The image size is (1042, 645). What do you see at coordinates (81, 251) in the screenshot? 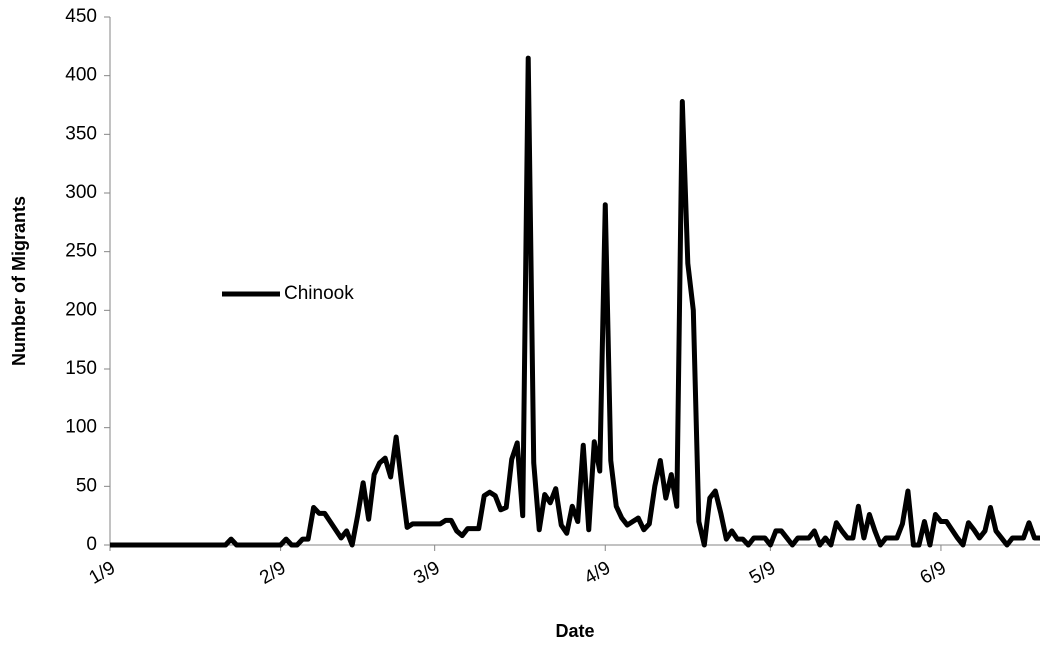
I see `y-tick-label: 250` at bounding box center [81, 251].